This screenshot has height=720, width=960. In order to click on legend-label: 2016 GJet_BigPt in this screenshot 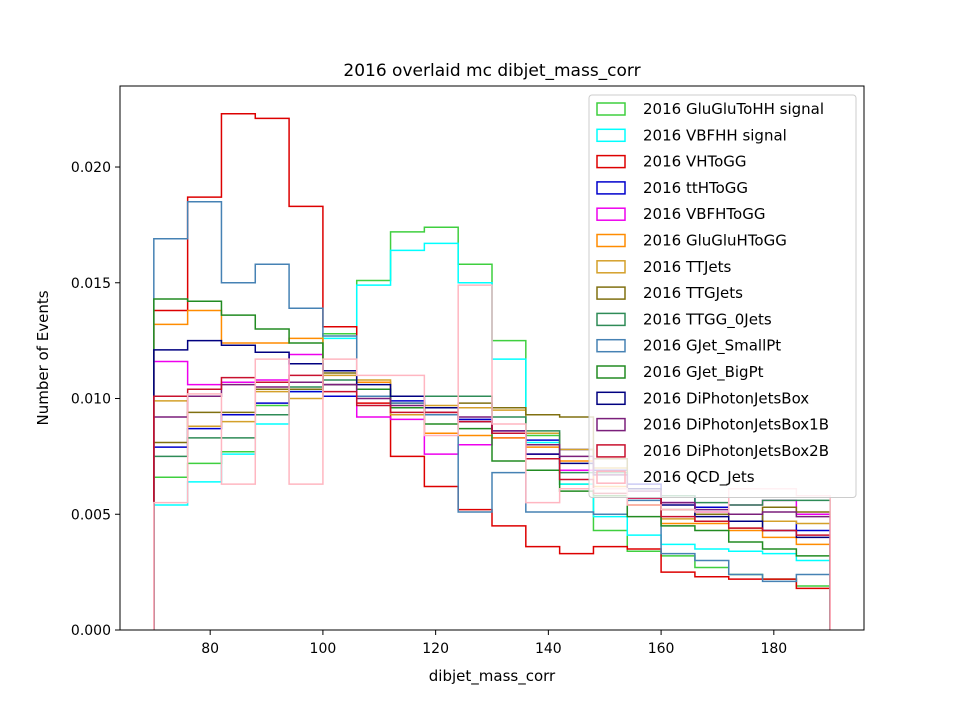, I will do `click(703, 372)`.